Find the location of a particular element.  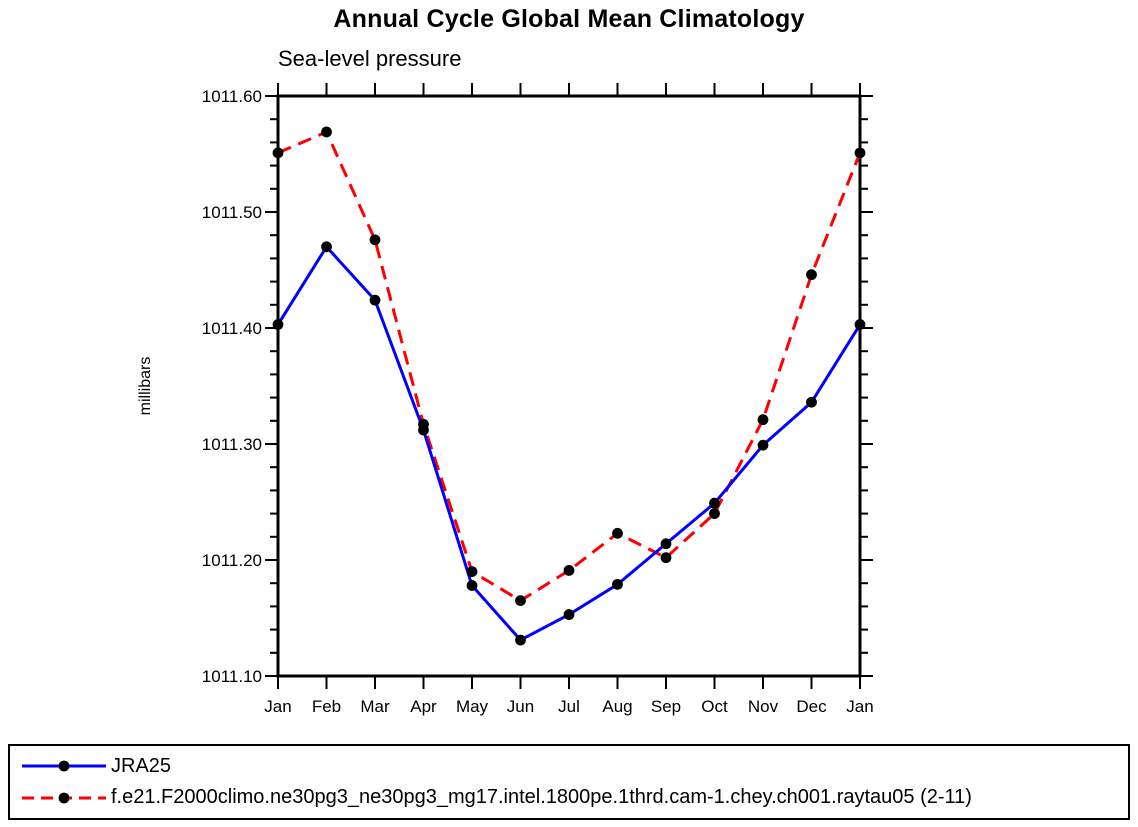

y-tick-label: 1011.60 is located at coordinates (232, 96).